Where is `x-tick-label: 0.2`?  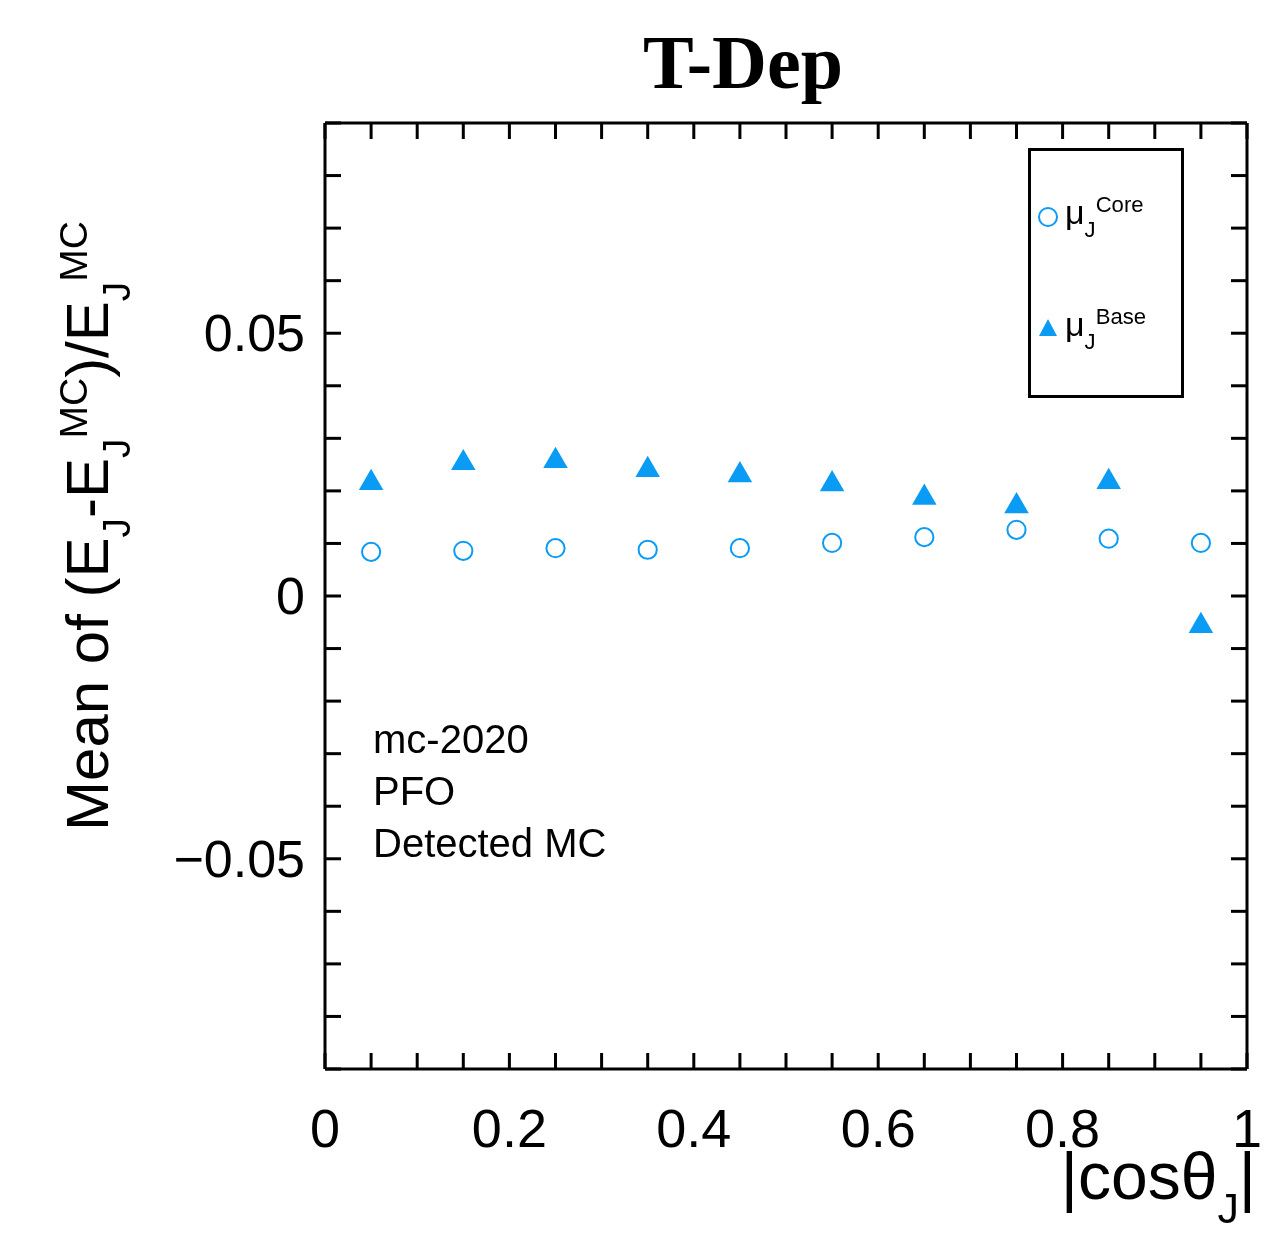
x-tick-label: 0.2 is located at coordinates (509, 1128).